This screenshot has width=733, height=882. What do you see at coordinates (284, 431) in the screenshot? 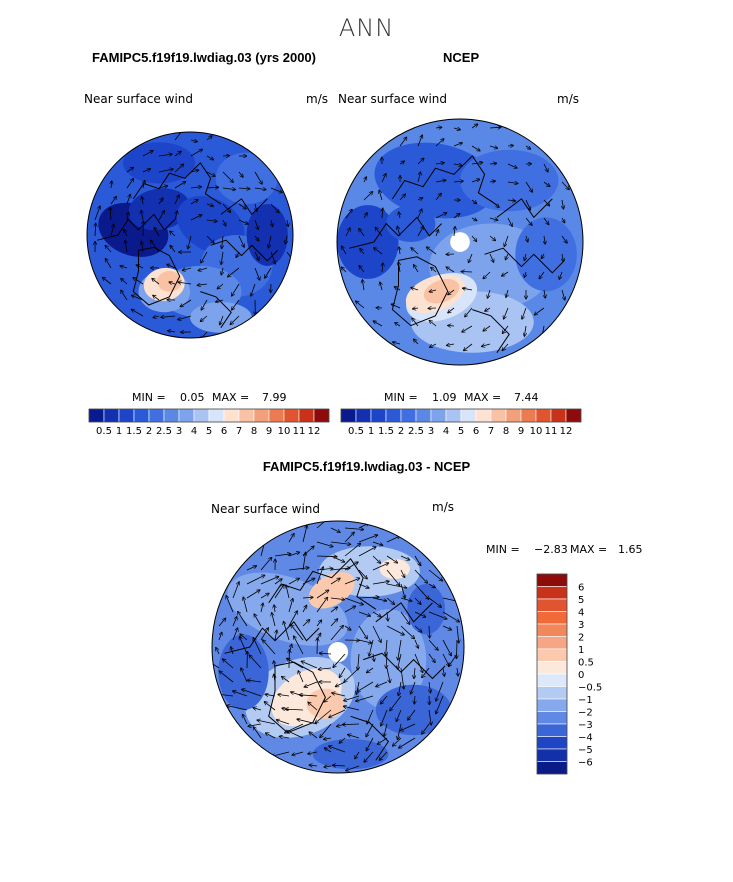
I see `colorbar-tick-label: 10` at bounding box center [284, 431].